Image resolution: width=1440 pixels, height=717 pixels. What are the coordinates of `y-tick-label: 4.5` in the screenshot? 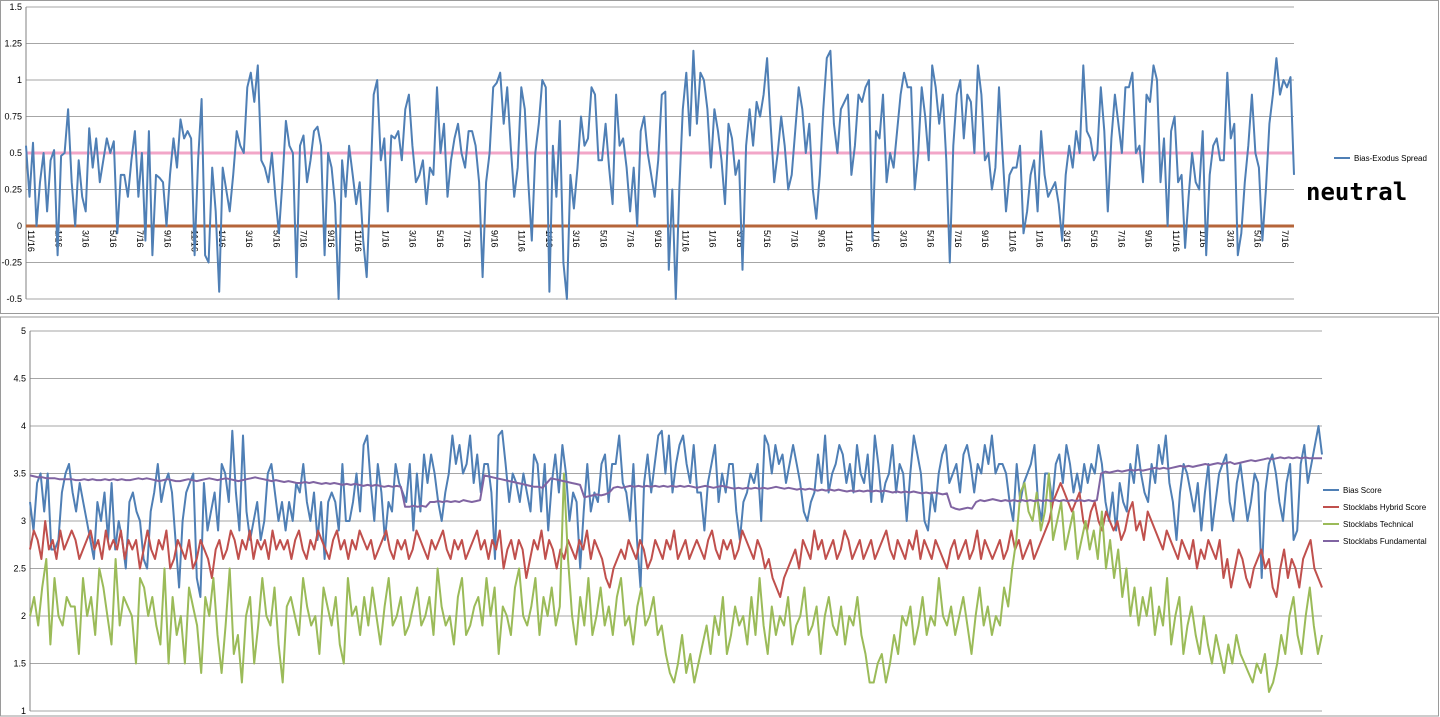 It's located at (19, 379).